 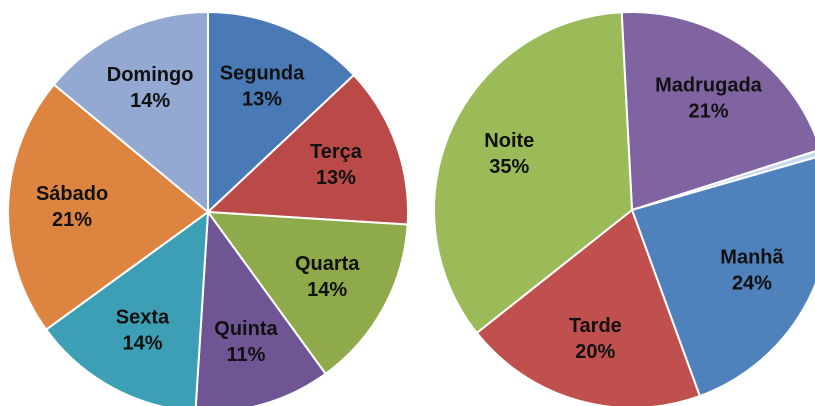 I want to click on slice-label: Quinta, so click(x=246, y=329).